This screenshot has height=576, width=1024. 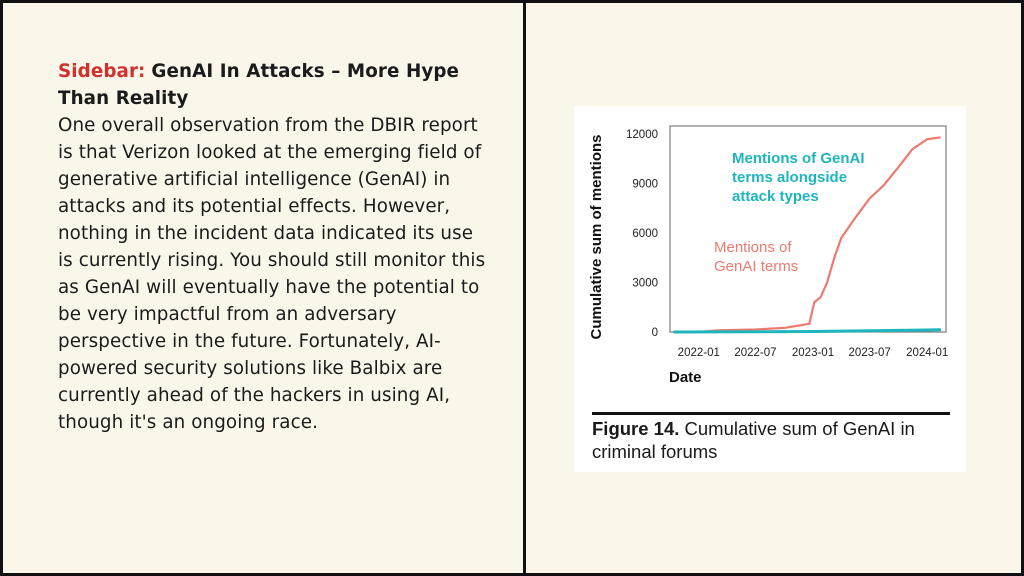 What do you see at coordinates (807, 331) in the screenshot?
I see `attack-types-line` at bounding box center [807, 331].